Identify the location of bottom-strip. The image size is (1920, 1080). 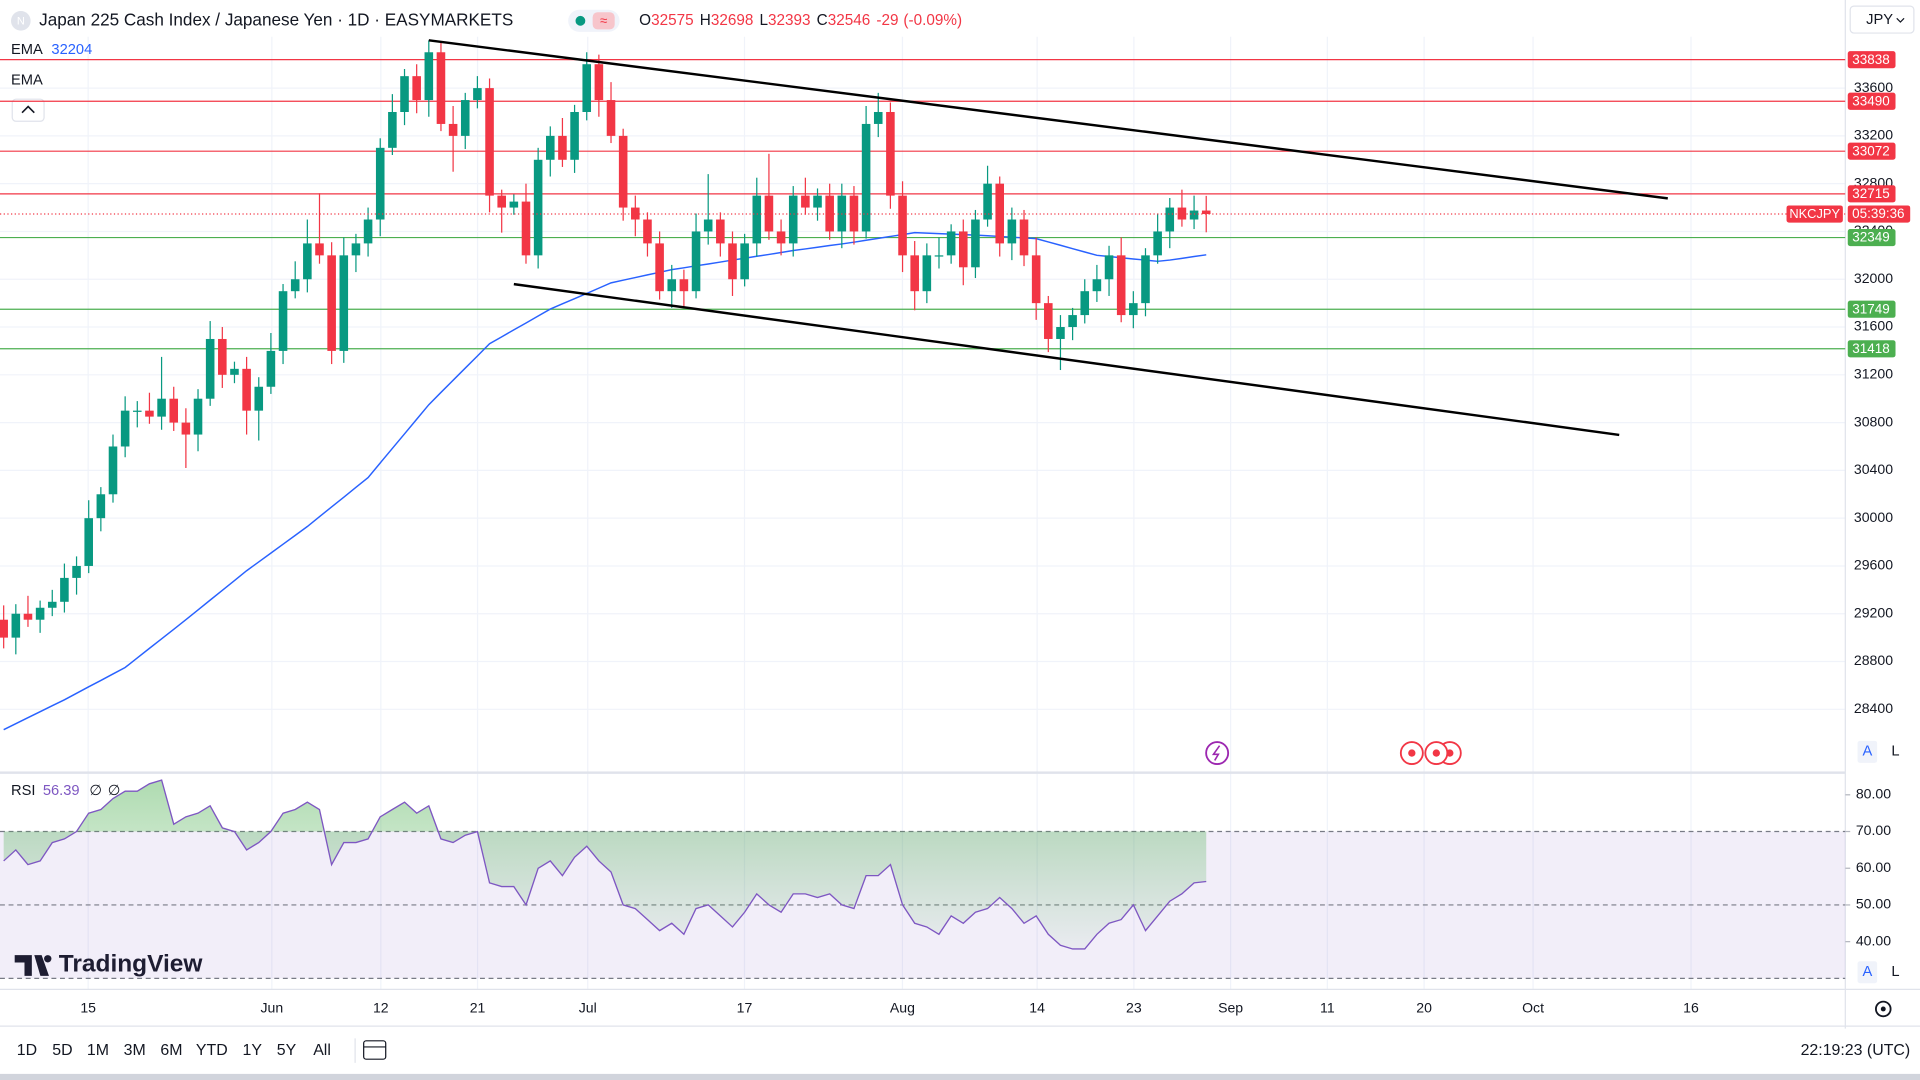
(960, 1076).